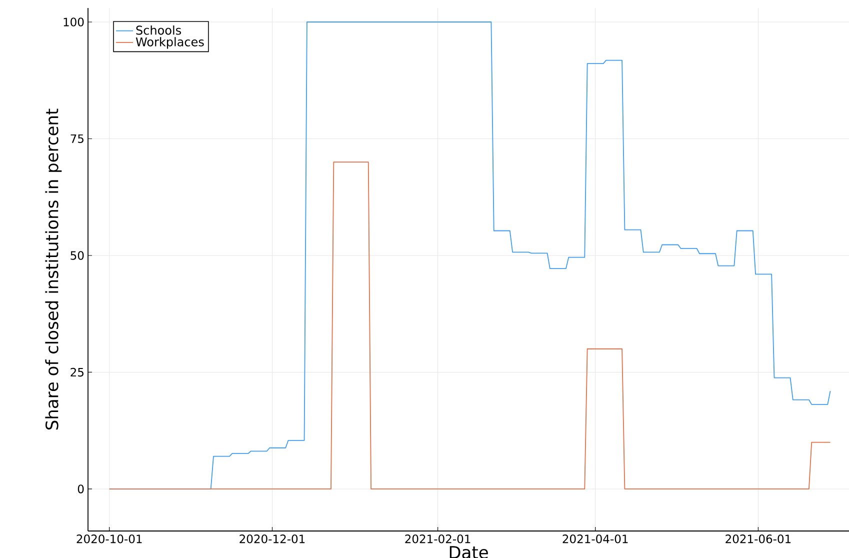 The image size is (849, 558). What do you see at coordinates (77, 372) in the screenshot?
I see `y-tick-label: 25` at bounding box center [77, 372].